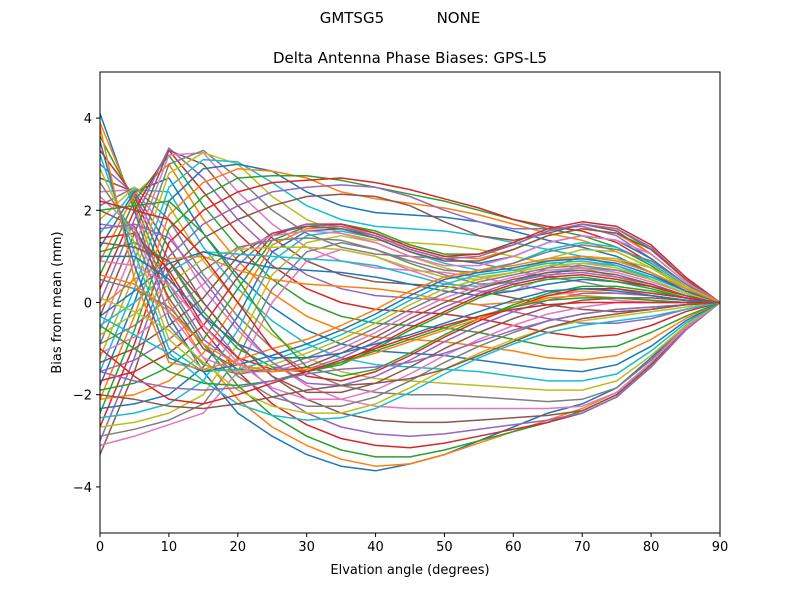 The width and height of the screenshot is (800, 600). I want to click on y-tick-label: 0, so click(88, 304).